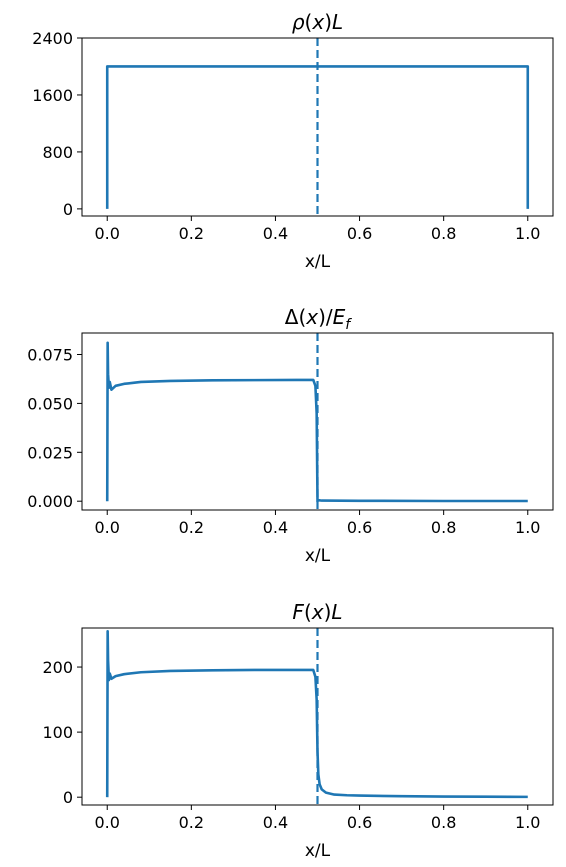 The image size is (566, 867). What do you see at coordinates (52, 38) in the screenshot?
I see `y-tick-label: 2400` at bounding box center [52, 38].